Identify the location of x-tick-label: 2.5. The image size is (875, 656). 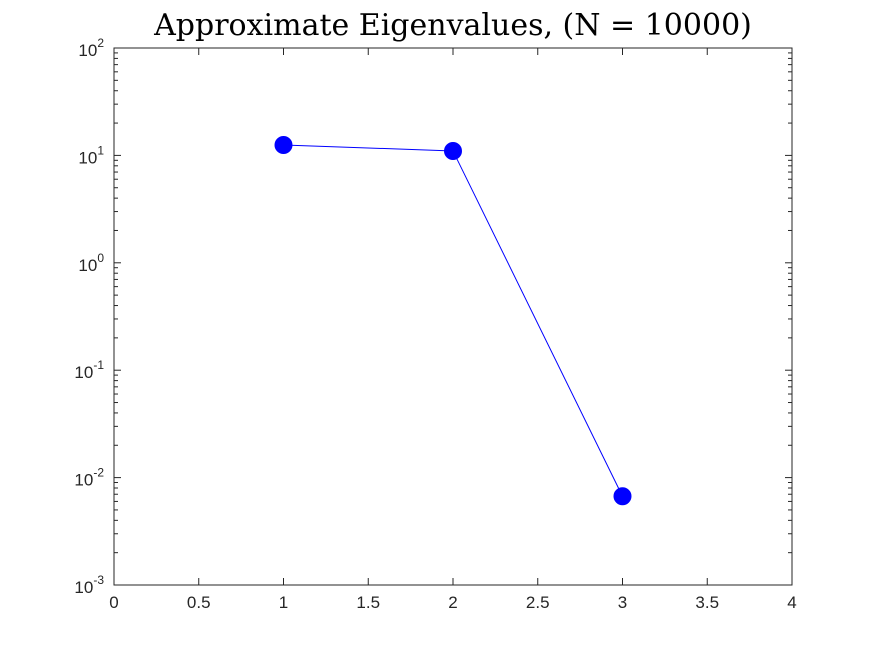
(538, 602).